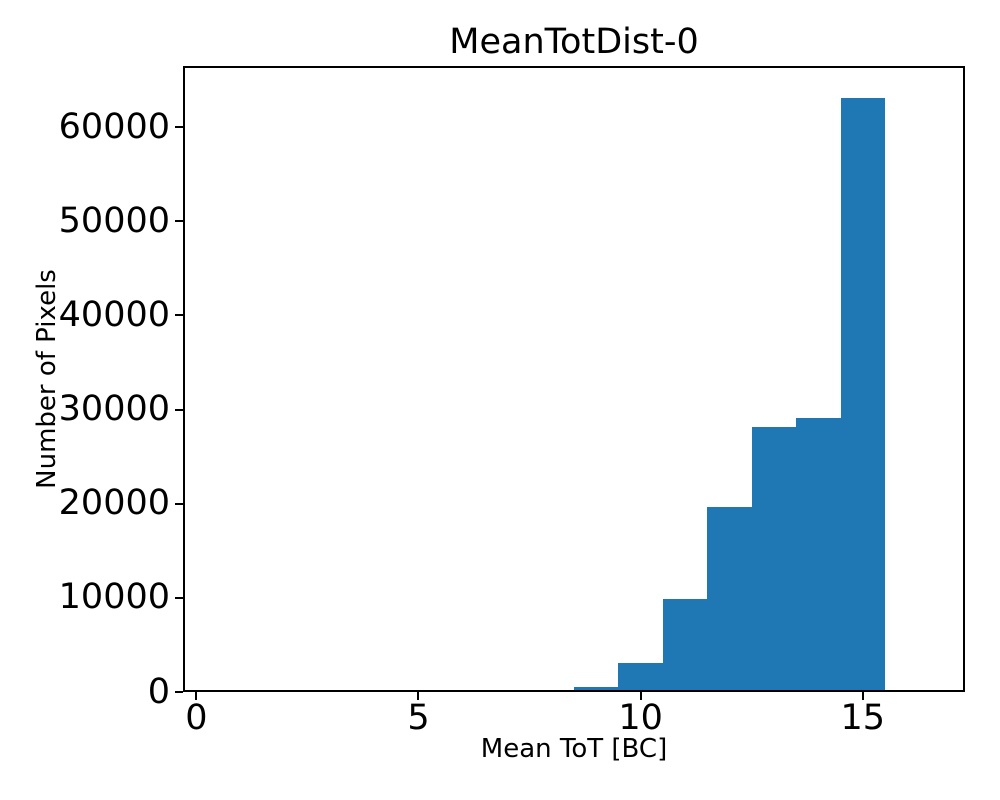 Image resolution: width=1000 pixels, height=800 pixels. What do you see at coordinates (114, 126) in the screenshot?
I see `y-tick-label: 60000` at bounding box center [114, 126].